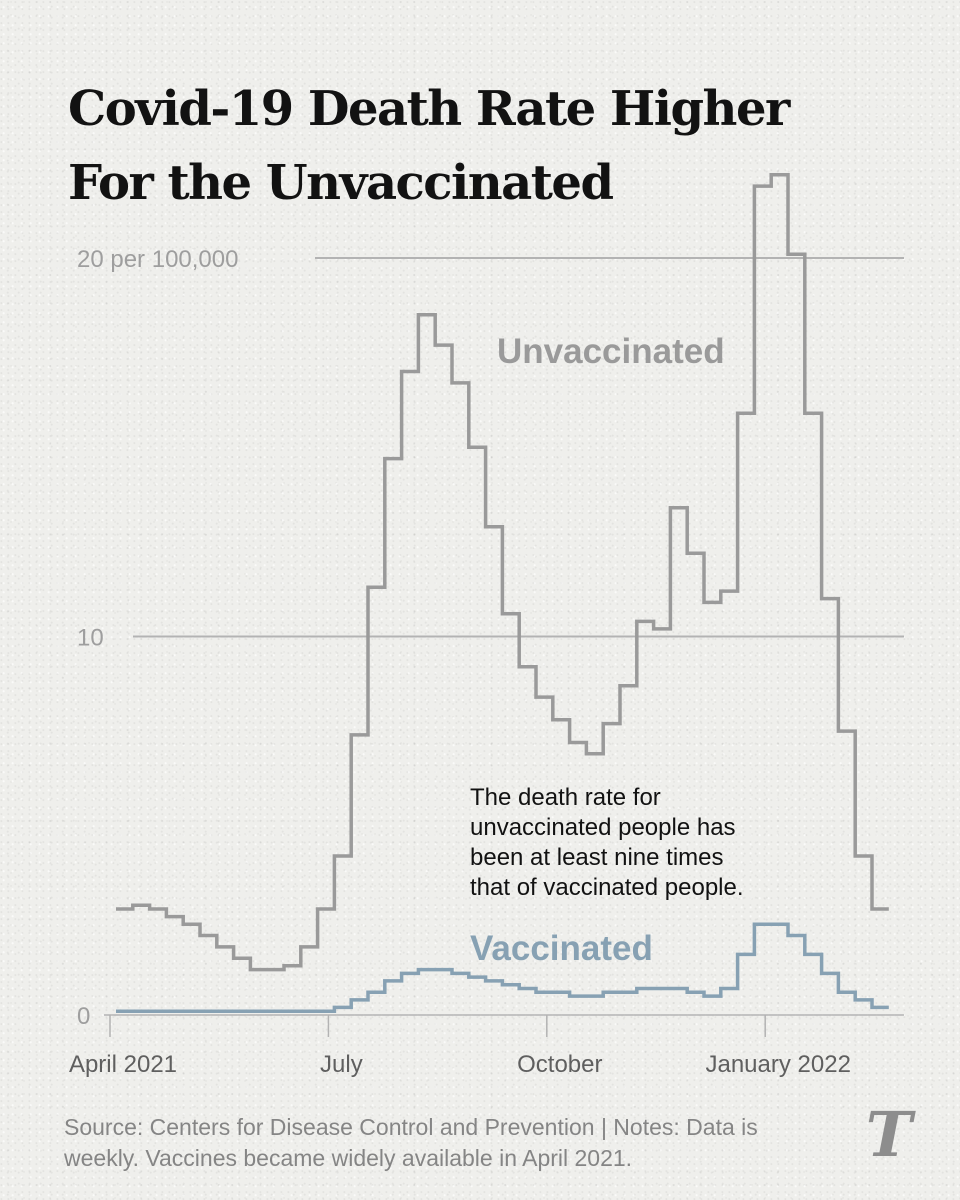 The width and height of the screenshot is (960, 1200). I want to click on unvaccinated-series-label: Unvaccinated, so click(611, 351).